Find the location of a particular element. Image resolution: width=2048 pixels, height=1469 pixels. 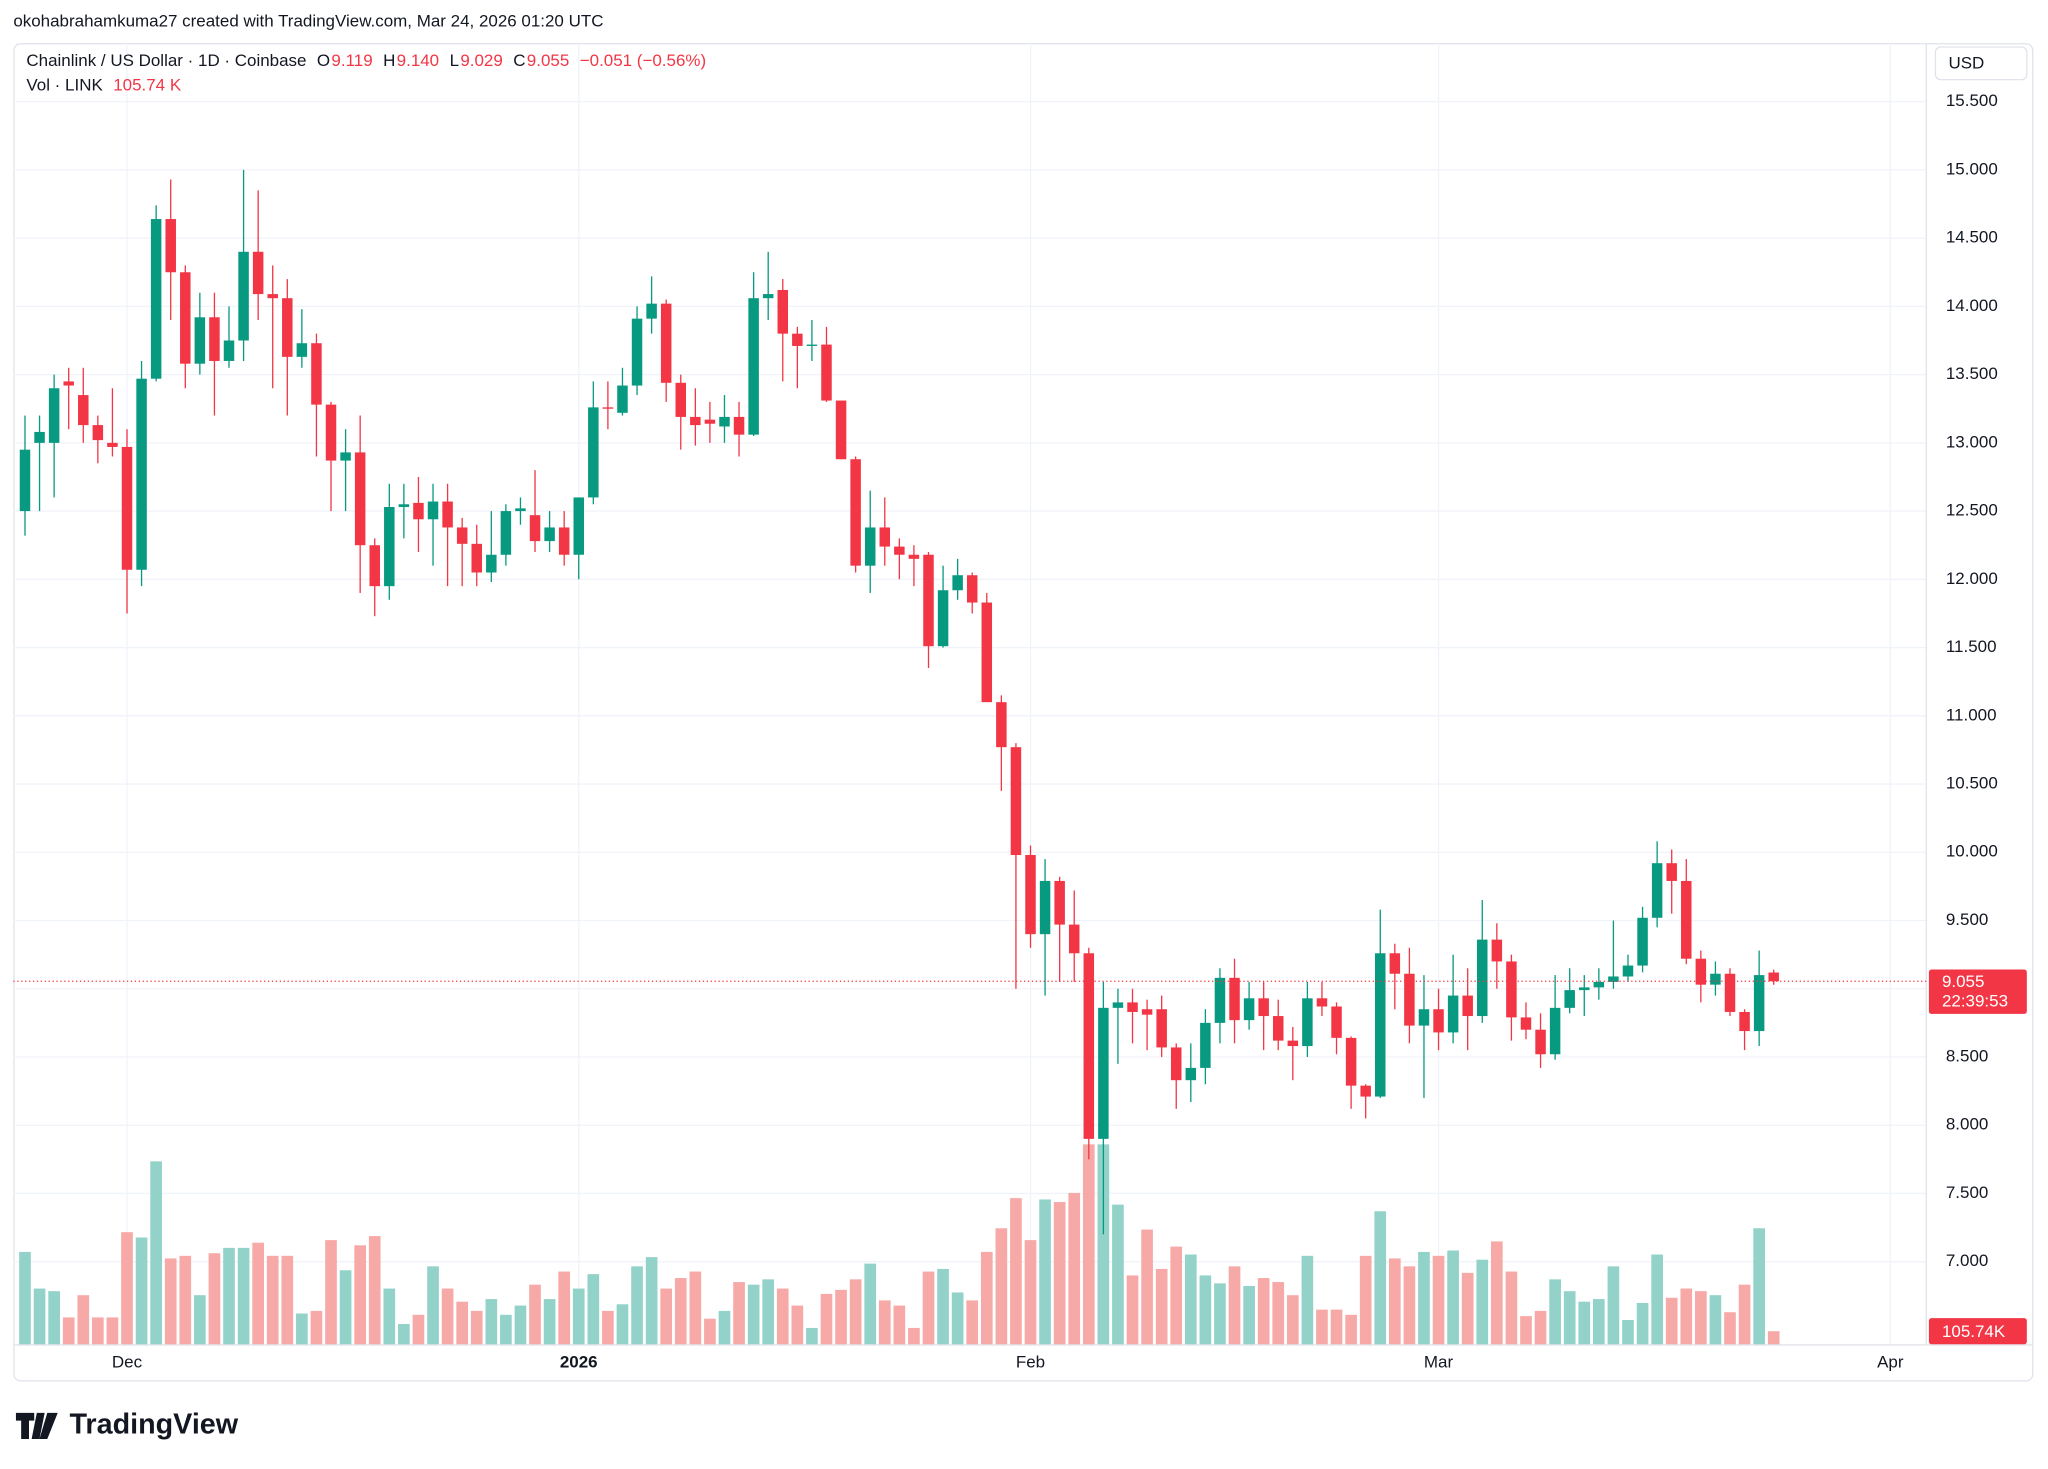

ohlc-value: 9.029 is located at coordinates (481, 60).